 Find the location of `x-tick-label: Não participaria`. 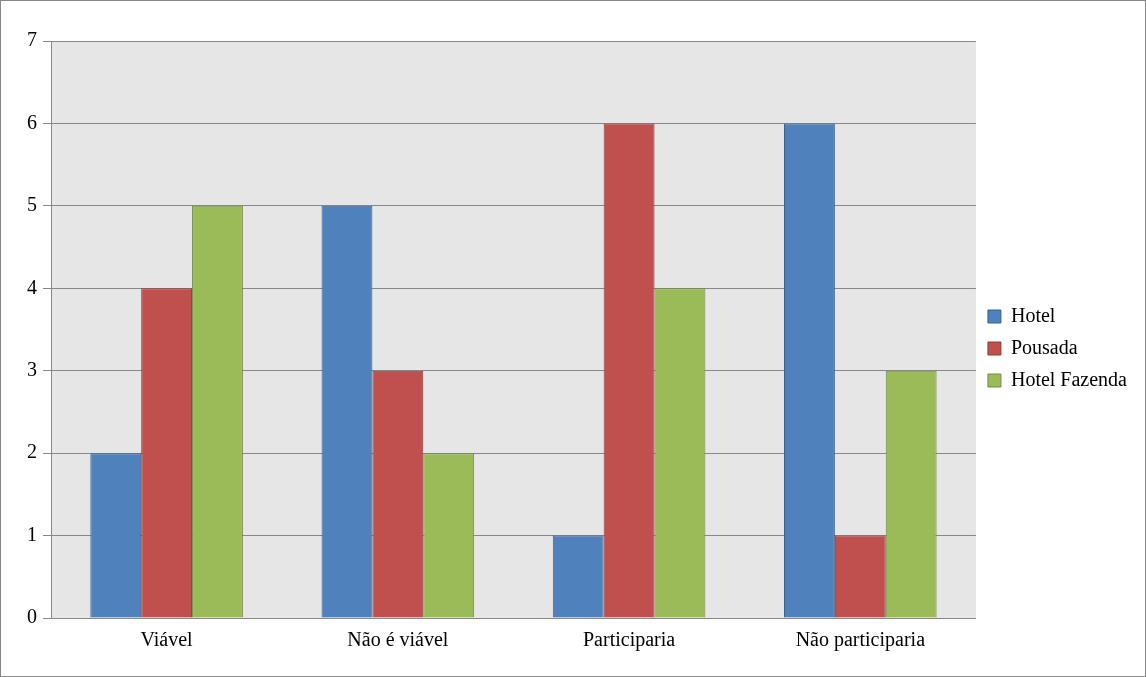

x-tick-label: Não participaria is located at coordinates (860, 640).